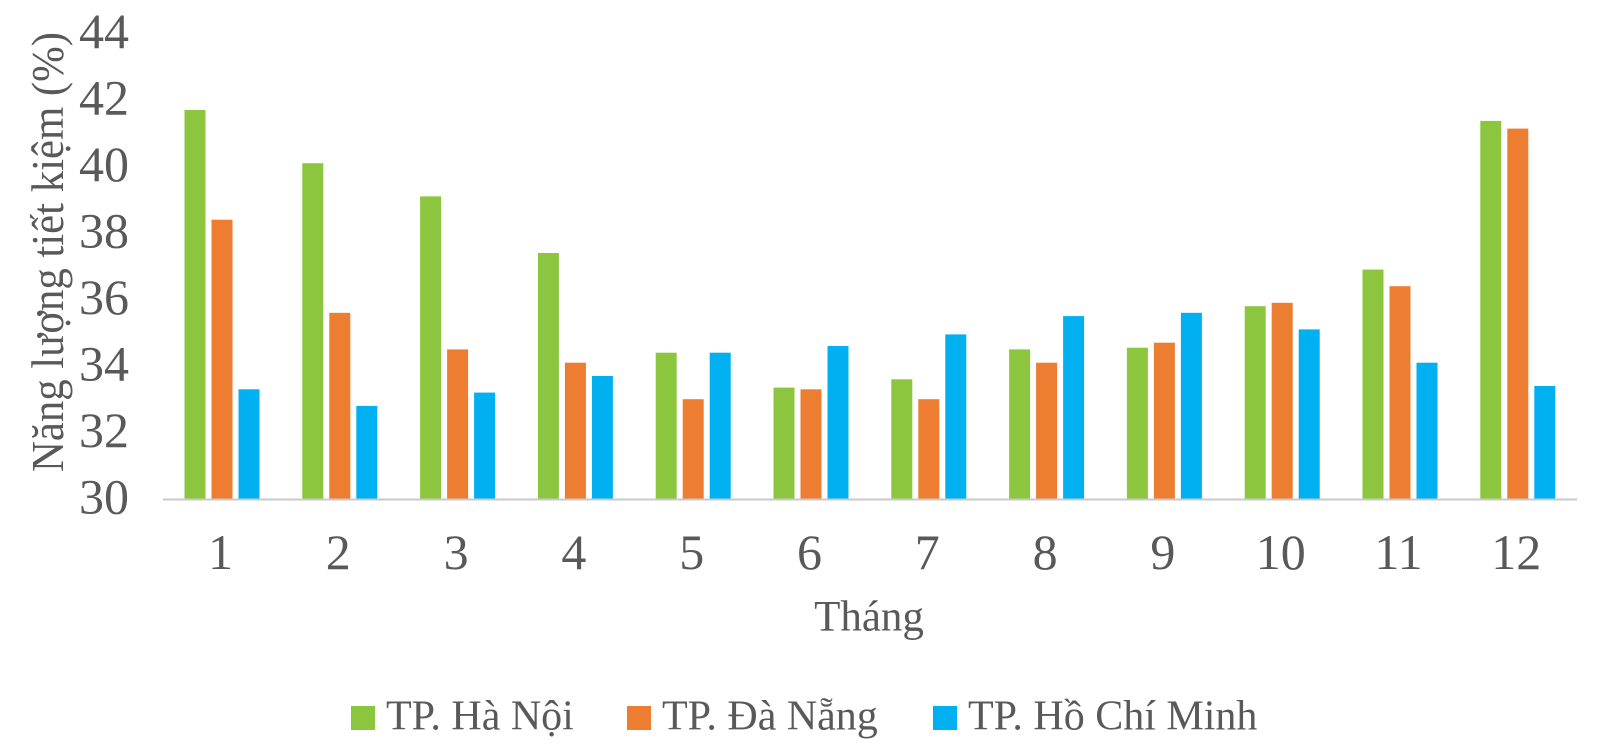  What do you see at coordinates (809, 552) in the screenshot?
I see `svg-text: 6` at bounding box center [809, 552].